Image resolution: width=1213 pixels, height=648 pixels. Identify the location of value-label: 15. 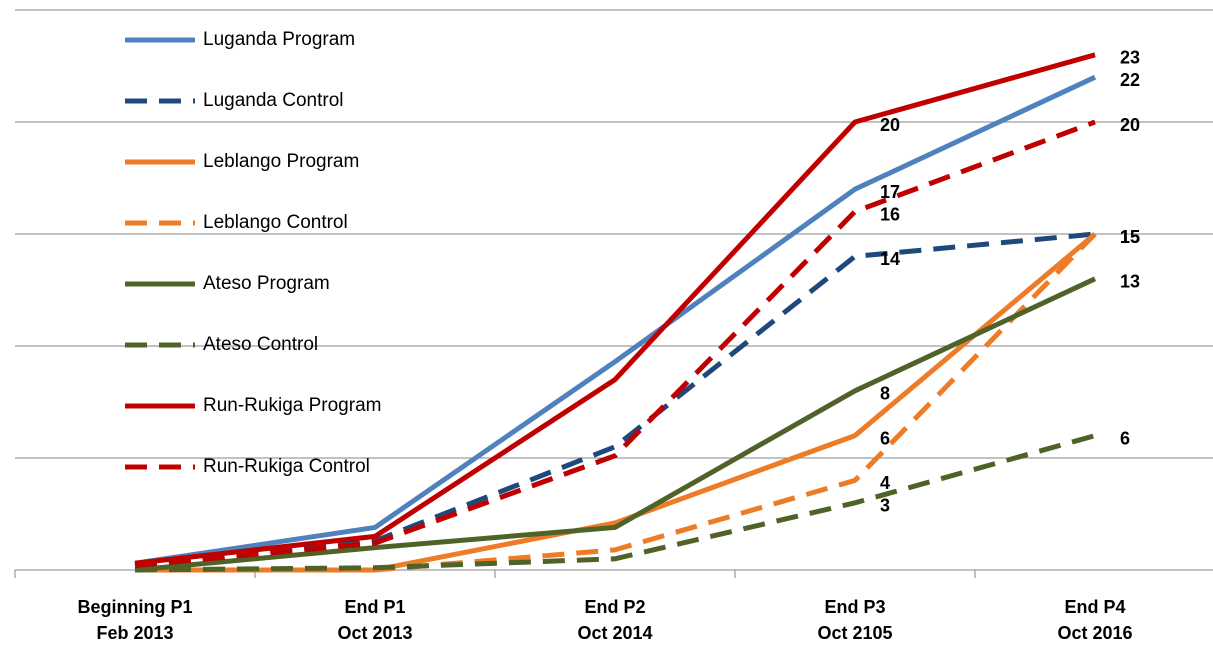
(1130, 237).